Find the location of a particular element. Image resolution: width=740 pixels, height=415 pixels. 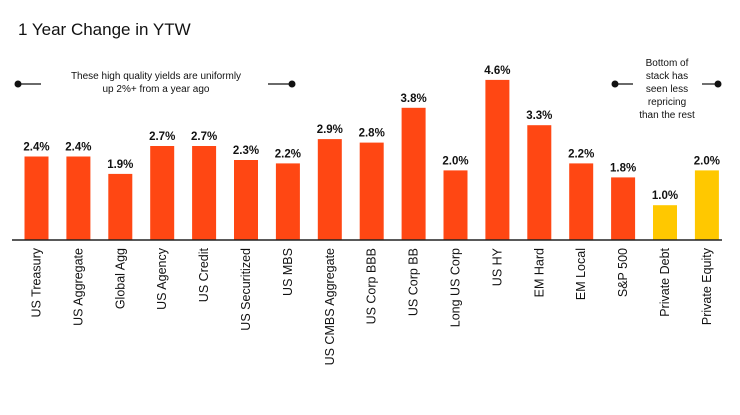

value-label-us-corp-bbb: 2.8% is located at coordinates (372, 134).